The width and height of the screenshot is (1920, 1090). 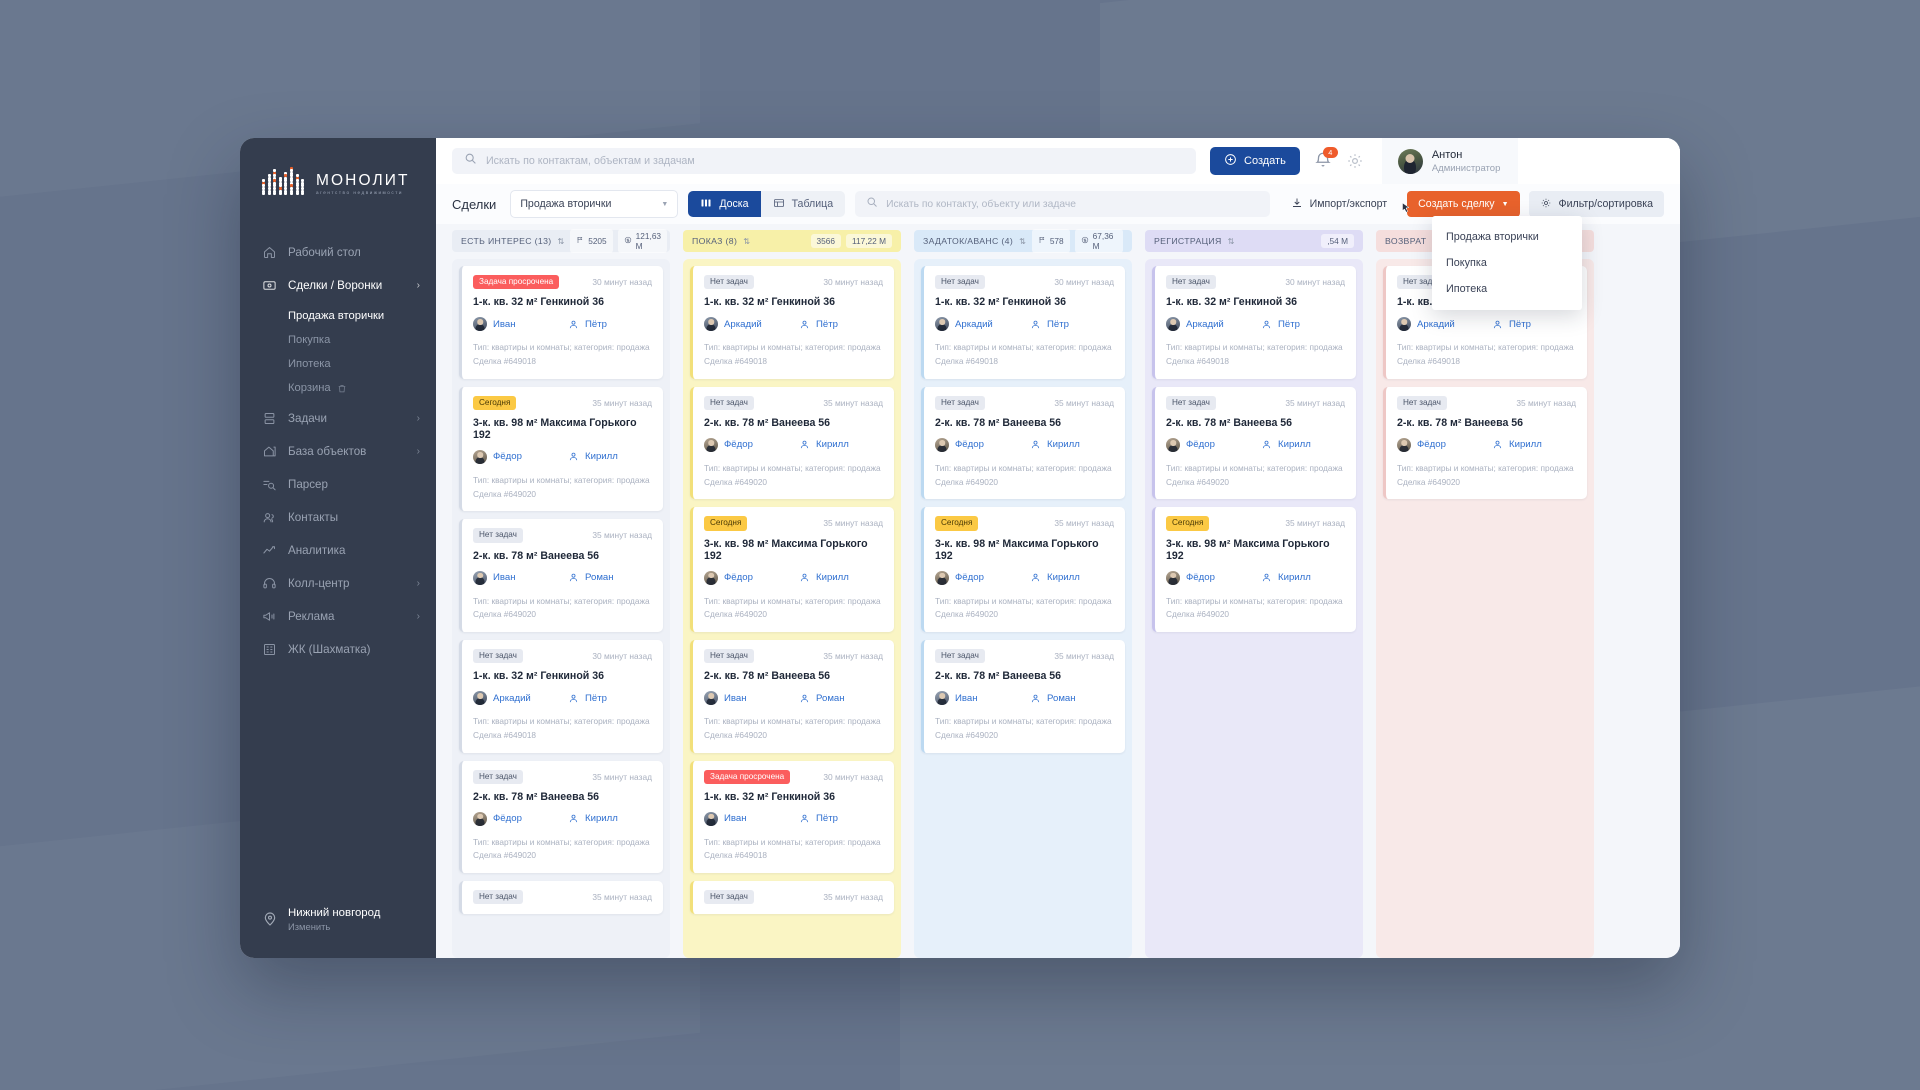 I want to click on location-change-link: Изменить, so click(x=309, y=926).